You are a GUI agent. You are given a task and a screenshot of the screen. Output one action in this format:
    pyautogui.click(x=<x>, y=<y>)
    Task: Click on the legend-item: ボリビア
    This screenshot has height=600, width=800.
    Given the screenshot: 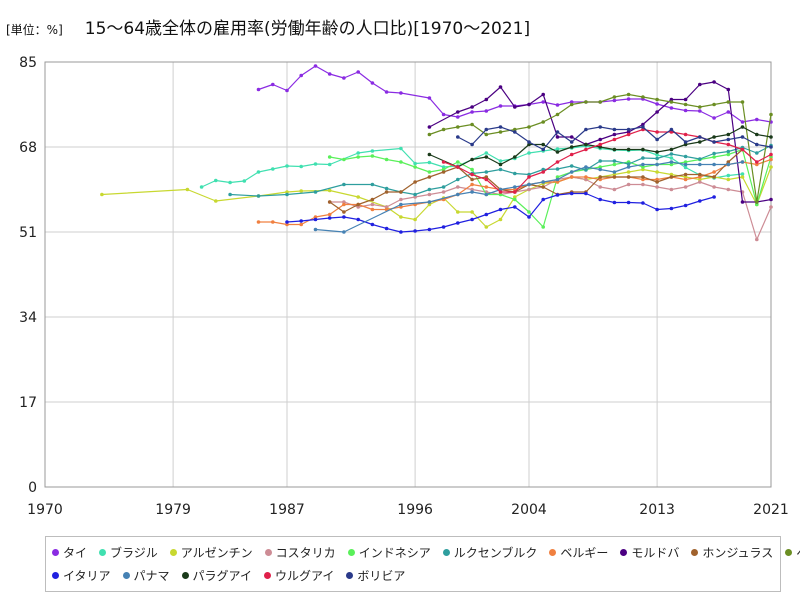 What is the action you would take?
    pyautogui.click(x=375, y=575)
    